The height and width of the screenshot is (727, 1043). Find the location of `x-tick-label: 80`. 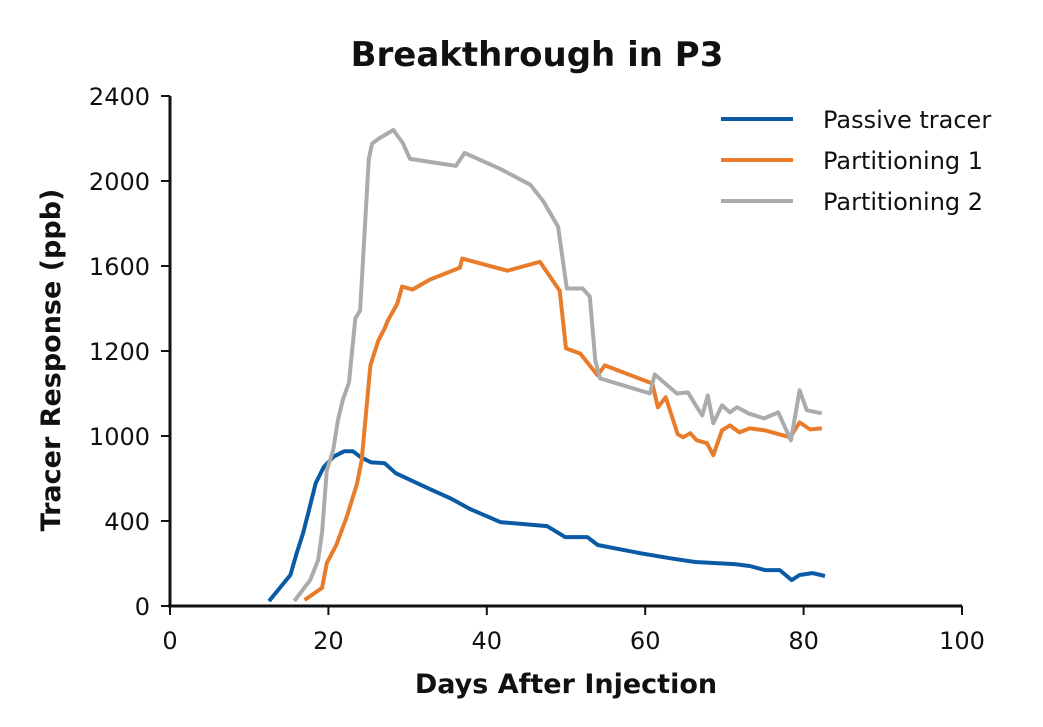

x-tick-label: 80 is located at coordinates (803, 641).